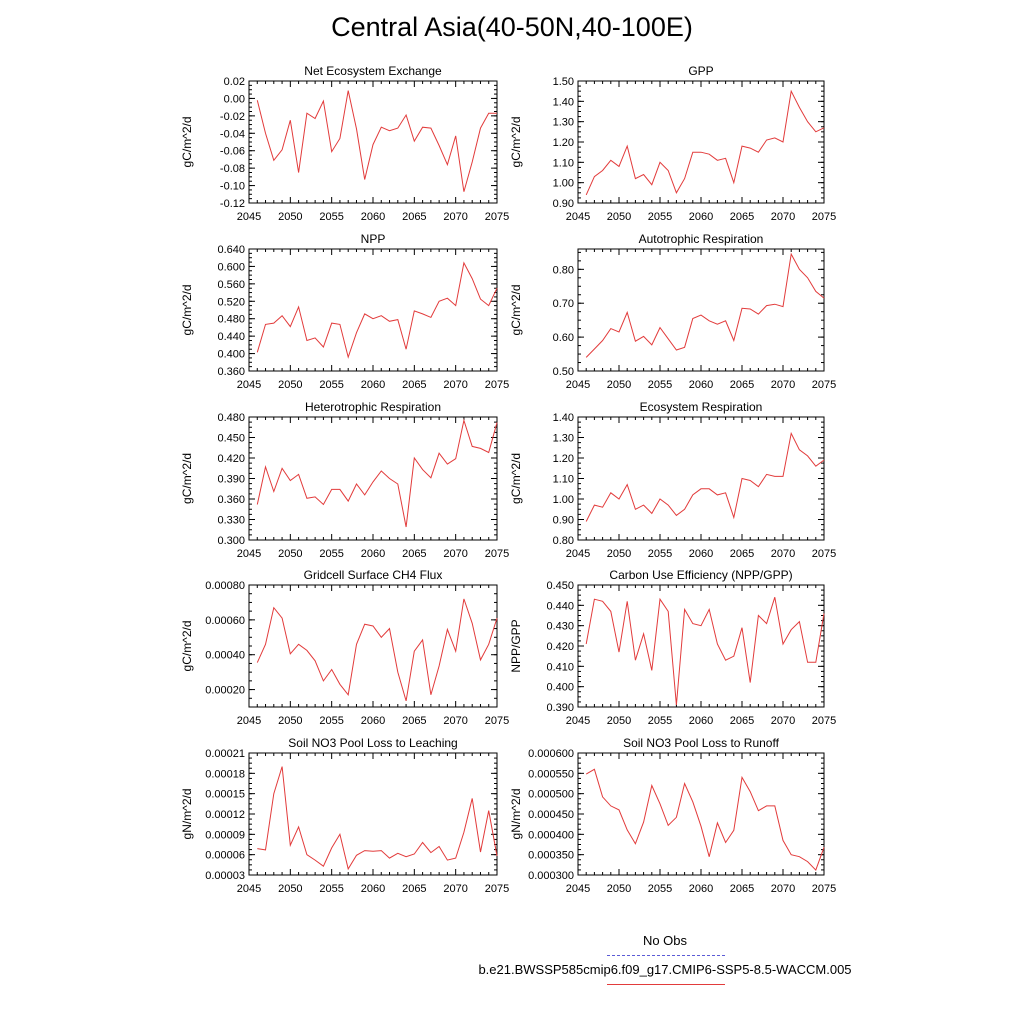 The height and width of the screenshot is (1024, 1024). I want to click on legend-obs-label: No Obs, so click(665, 940).